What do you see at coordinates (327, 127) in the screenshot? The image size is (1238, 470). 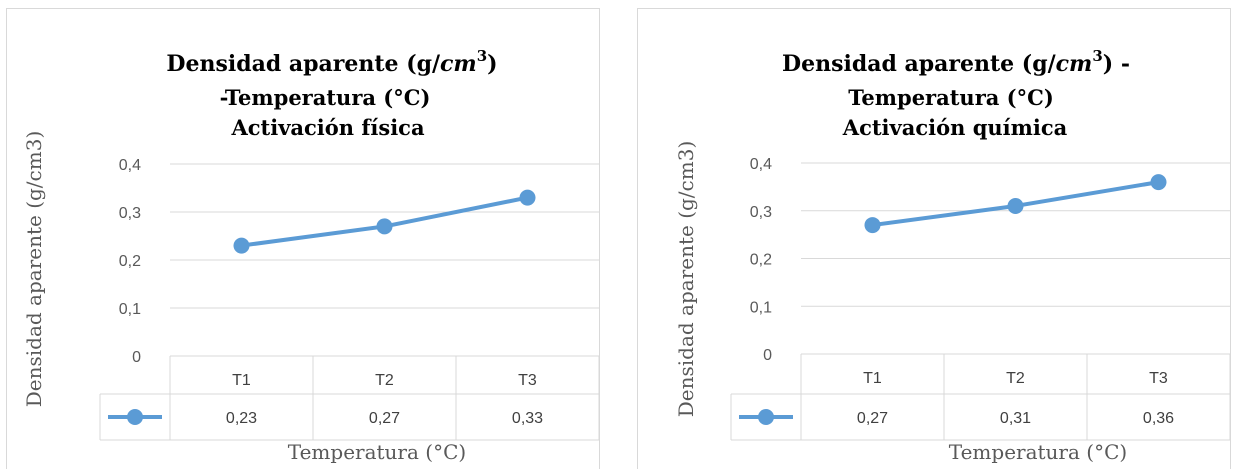 I see `chart-title-line-3: Activación física` at bounding box center [327, 127].